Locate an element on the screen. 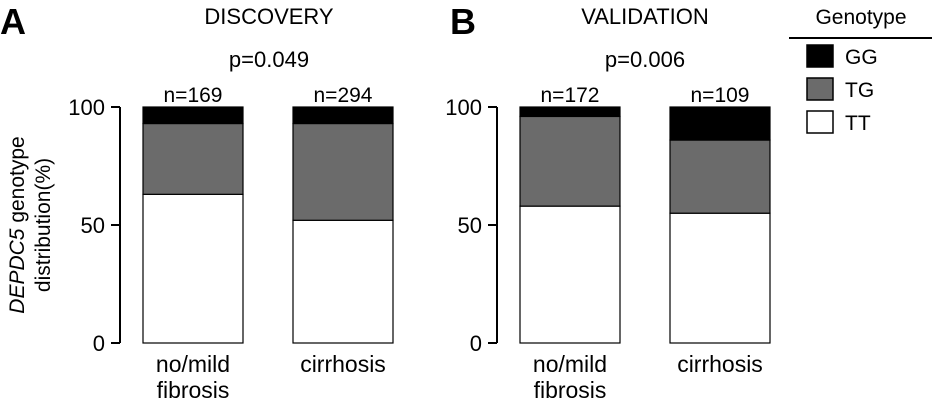 This screenshot has width=937, height=405. n-label-a-2: n=294 is located at coordinates (343, 95).